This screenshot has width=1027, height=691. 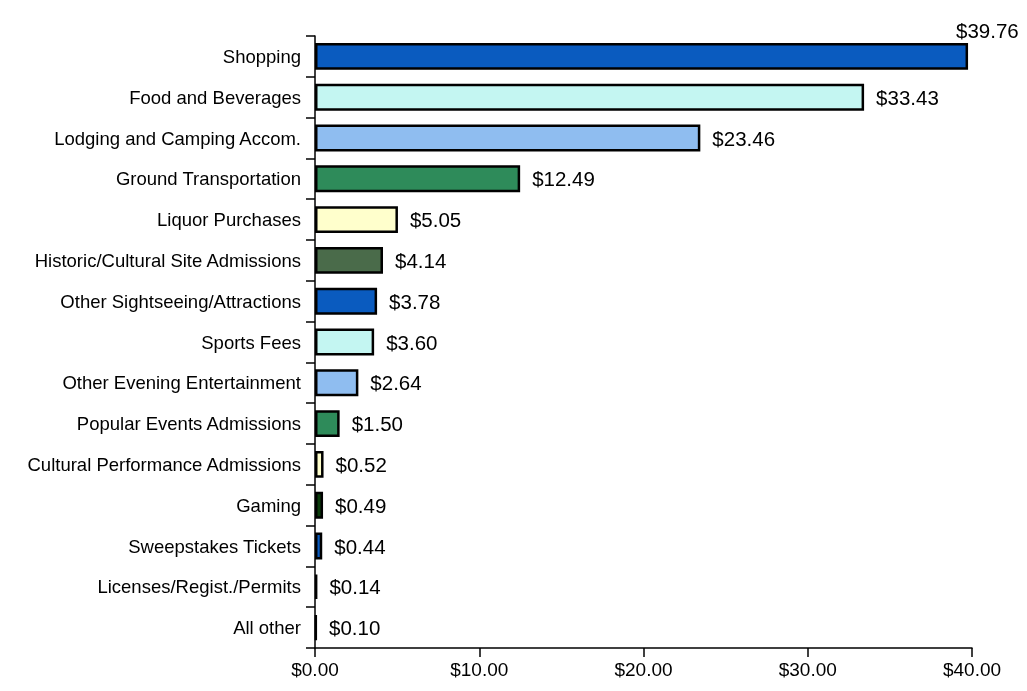 What do you see at coordinates (181, 383) in the screenshot?
I see `y-tick-label: Other Evening Entertainment` at bounding box center [181, 383].